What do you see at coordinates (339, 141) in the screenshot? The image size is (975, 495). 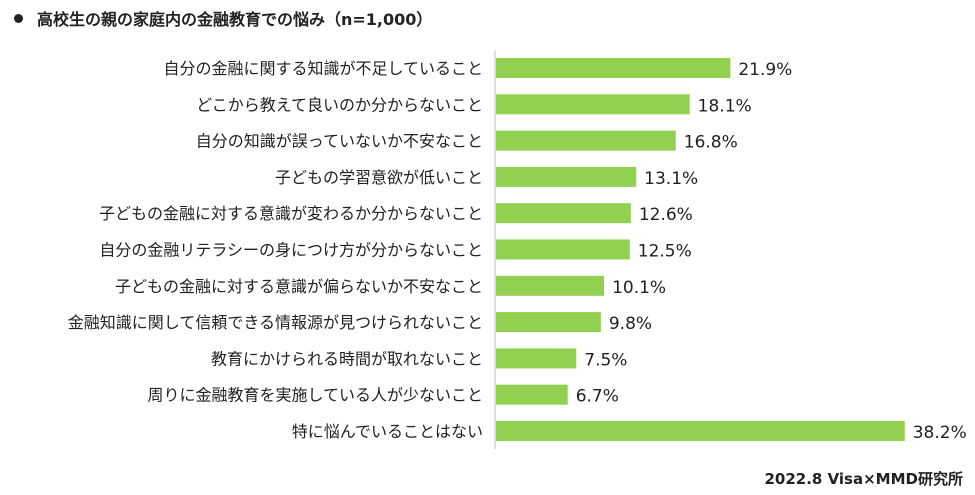 I see `category-label: 自分の知識が誤っていないか不安なこと` at bounding box center [339, 141].